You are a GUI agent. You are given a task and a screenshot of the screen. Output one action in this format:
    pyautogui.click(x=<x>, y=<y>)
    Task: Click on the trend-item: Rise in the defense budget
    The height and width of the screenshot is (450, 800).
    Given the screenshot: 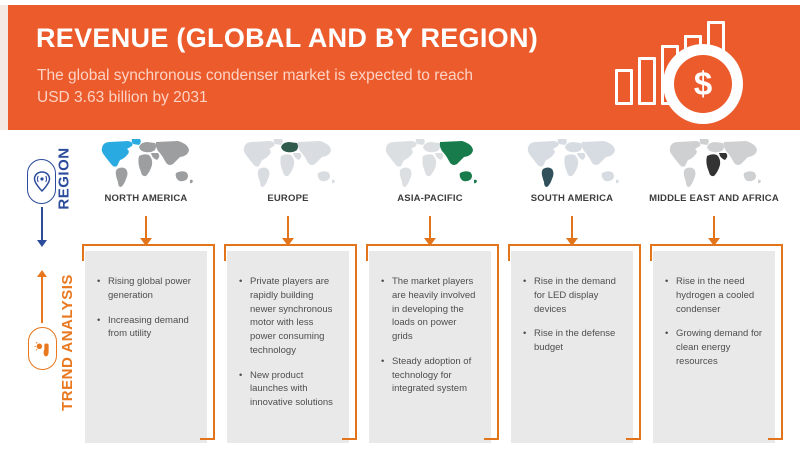 What is the action you would take?
    pyautogui.click(x=572, y=341)
    